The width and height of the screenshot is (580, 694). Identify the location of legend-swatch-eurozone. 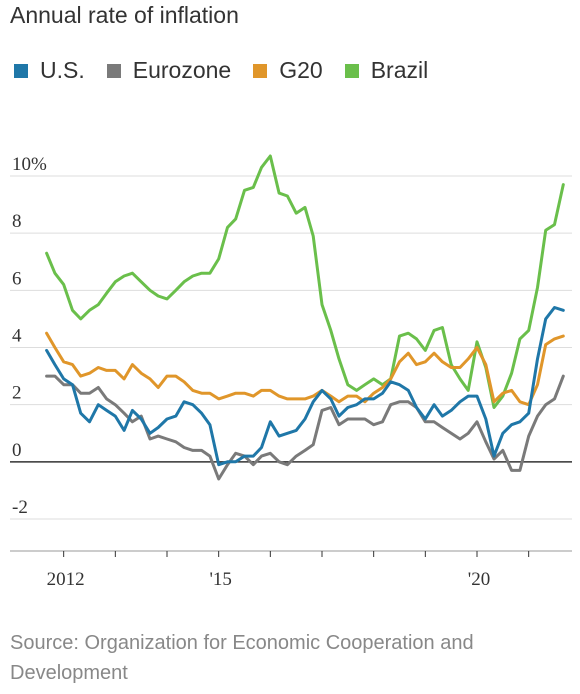
(113, 70).